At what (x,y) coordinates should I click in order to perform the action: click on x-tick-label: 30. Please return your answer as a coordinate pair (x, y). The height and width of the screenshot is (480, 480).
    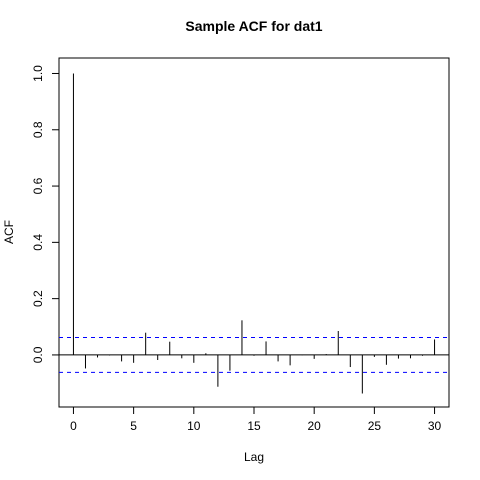
    Looking at the image, I should click on (435, 426).